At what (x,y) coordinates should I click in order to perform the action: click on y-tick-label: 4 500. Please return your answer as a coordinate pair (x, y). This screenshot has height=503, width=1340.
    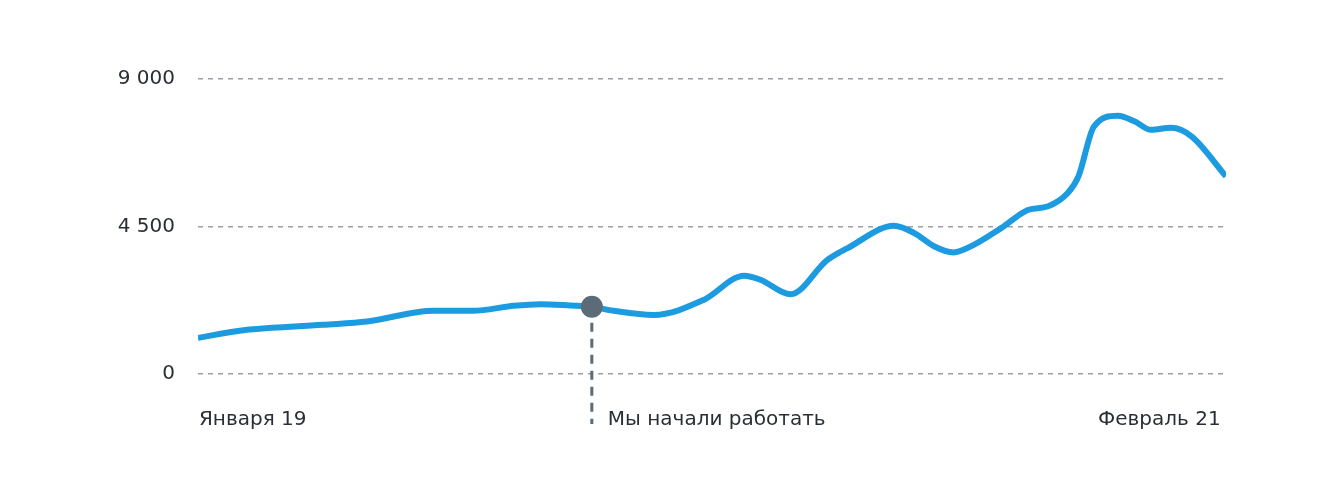
    Looking at the image, I should click on (146, 224).